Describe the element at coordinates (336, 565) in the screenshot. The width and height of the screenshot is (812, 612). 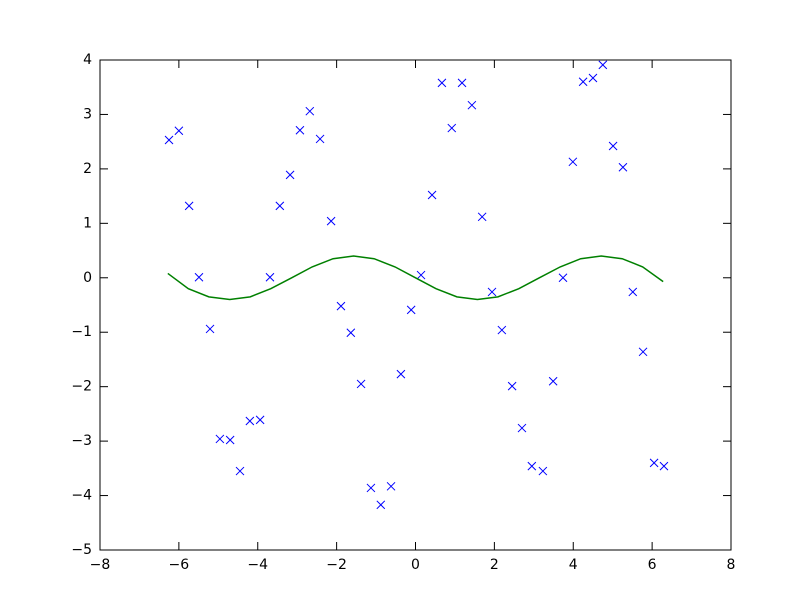
I see `x-tick-label: −2` at that location.